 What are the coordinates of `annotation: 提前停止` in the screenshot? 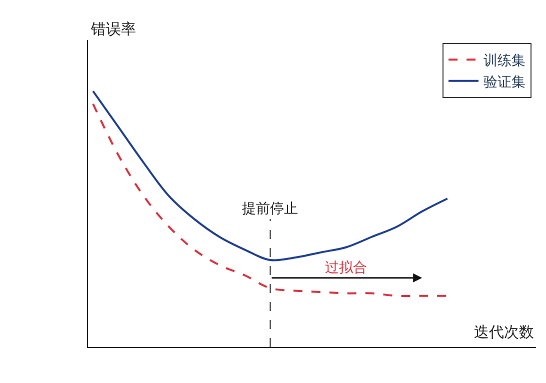 It's located at (270, 209).